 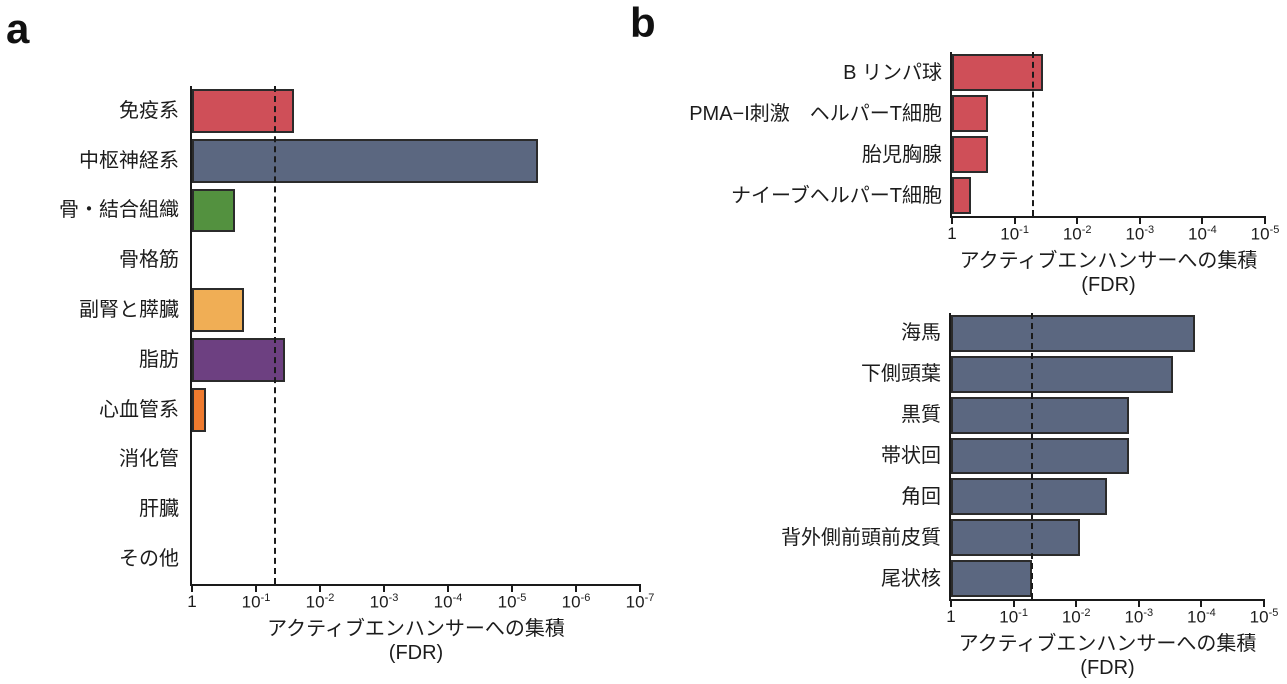 I want to click on category-label: 骨格筋, so click(x=149, y=260).